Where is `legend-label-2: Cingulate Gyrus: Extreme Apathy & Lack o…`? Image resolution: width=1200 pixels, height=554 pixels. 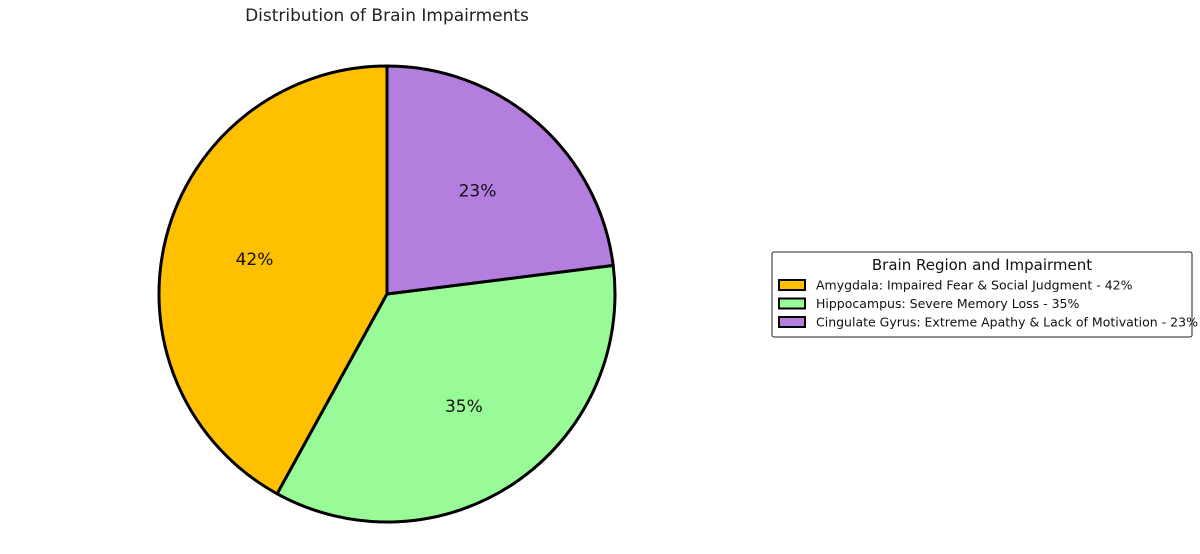
legend-label-2: Cingulate Gyrus: Extreme Apathy & Lack o… is located at coordinates (1007, 322).